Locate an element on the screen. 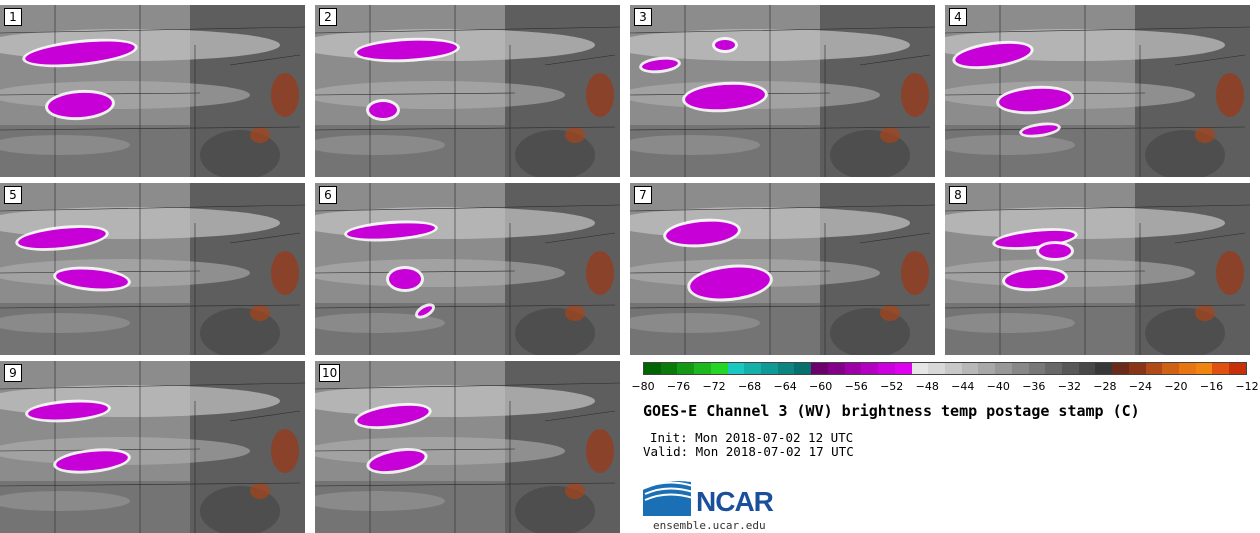 The height and width of the screenshot is (533, 1260). colorbar-tick: −12 is located at coordinates (1247, 386).